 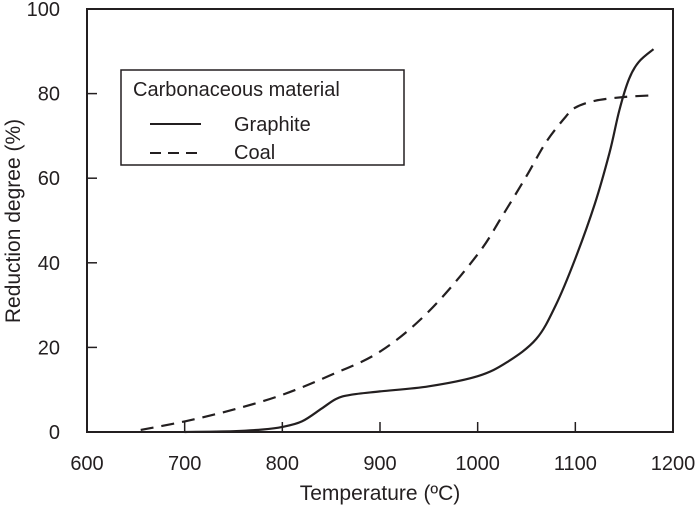 I want to click on y-tick-label: 40, so click(x=49, y=264).